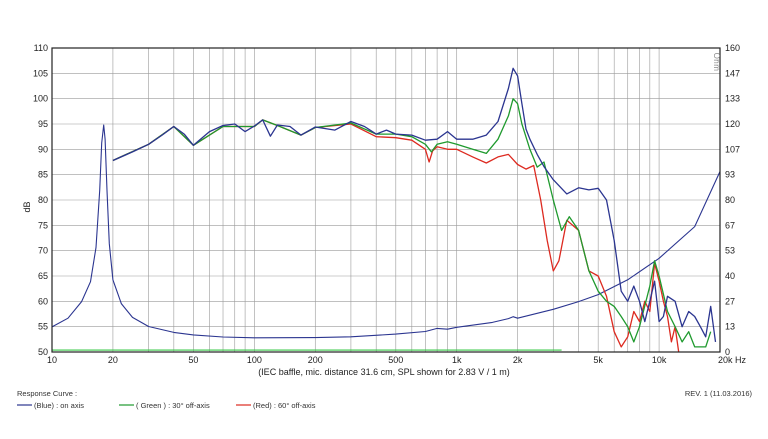 Image resolution: width=768 pixels, height=439 pixels. Describe the element at coordinates (732, 149) in the screenshot. I see `y2-tick-label: 107` at that location.